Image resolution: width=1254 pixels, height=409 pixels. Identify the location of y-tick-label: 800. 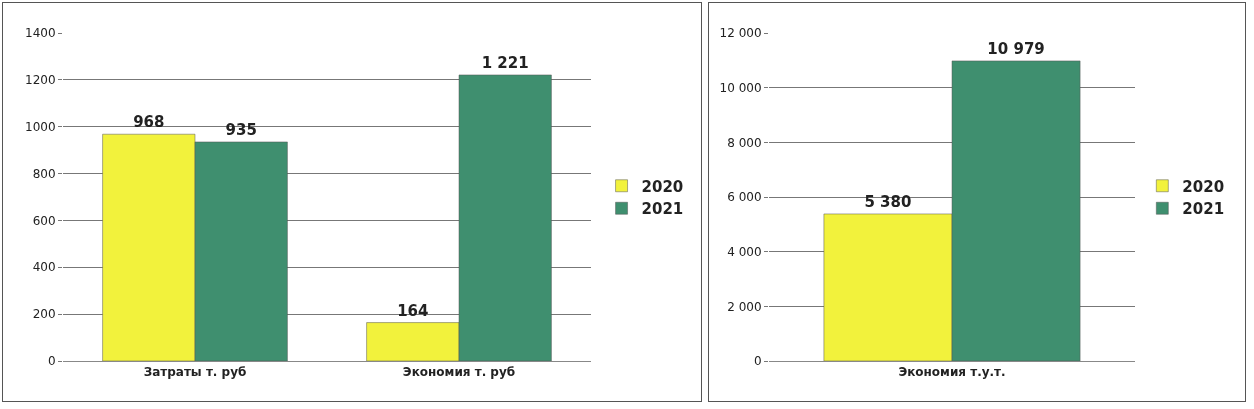
(44, 173).